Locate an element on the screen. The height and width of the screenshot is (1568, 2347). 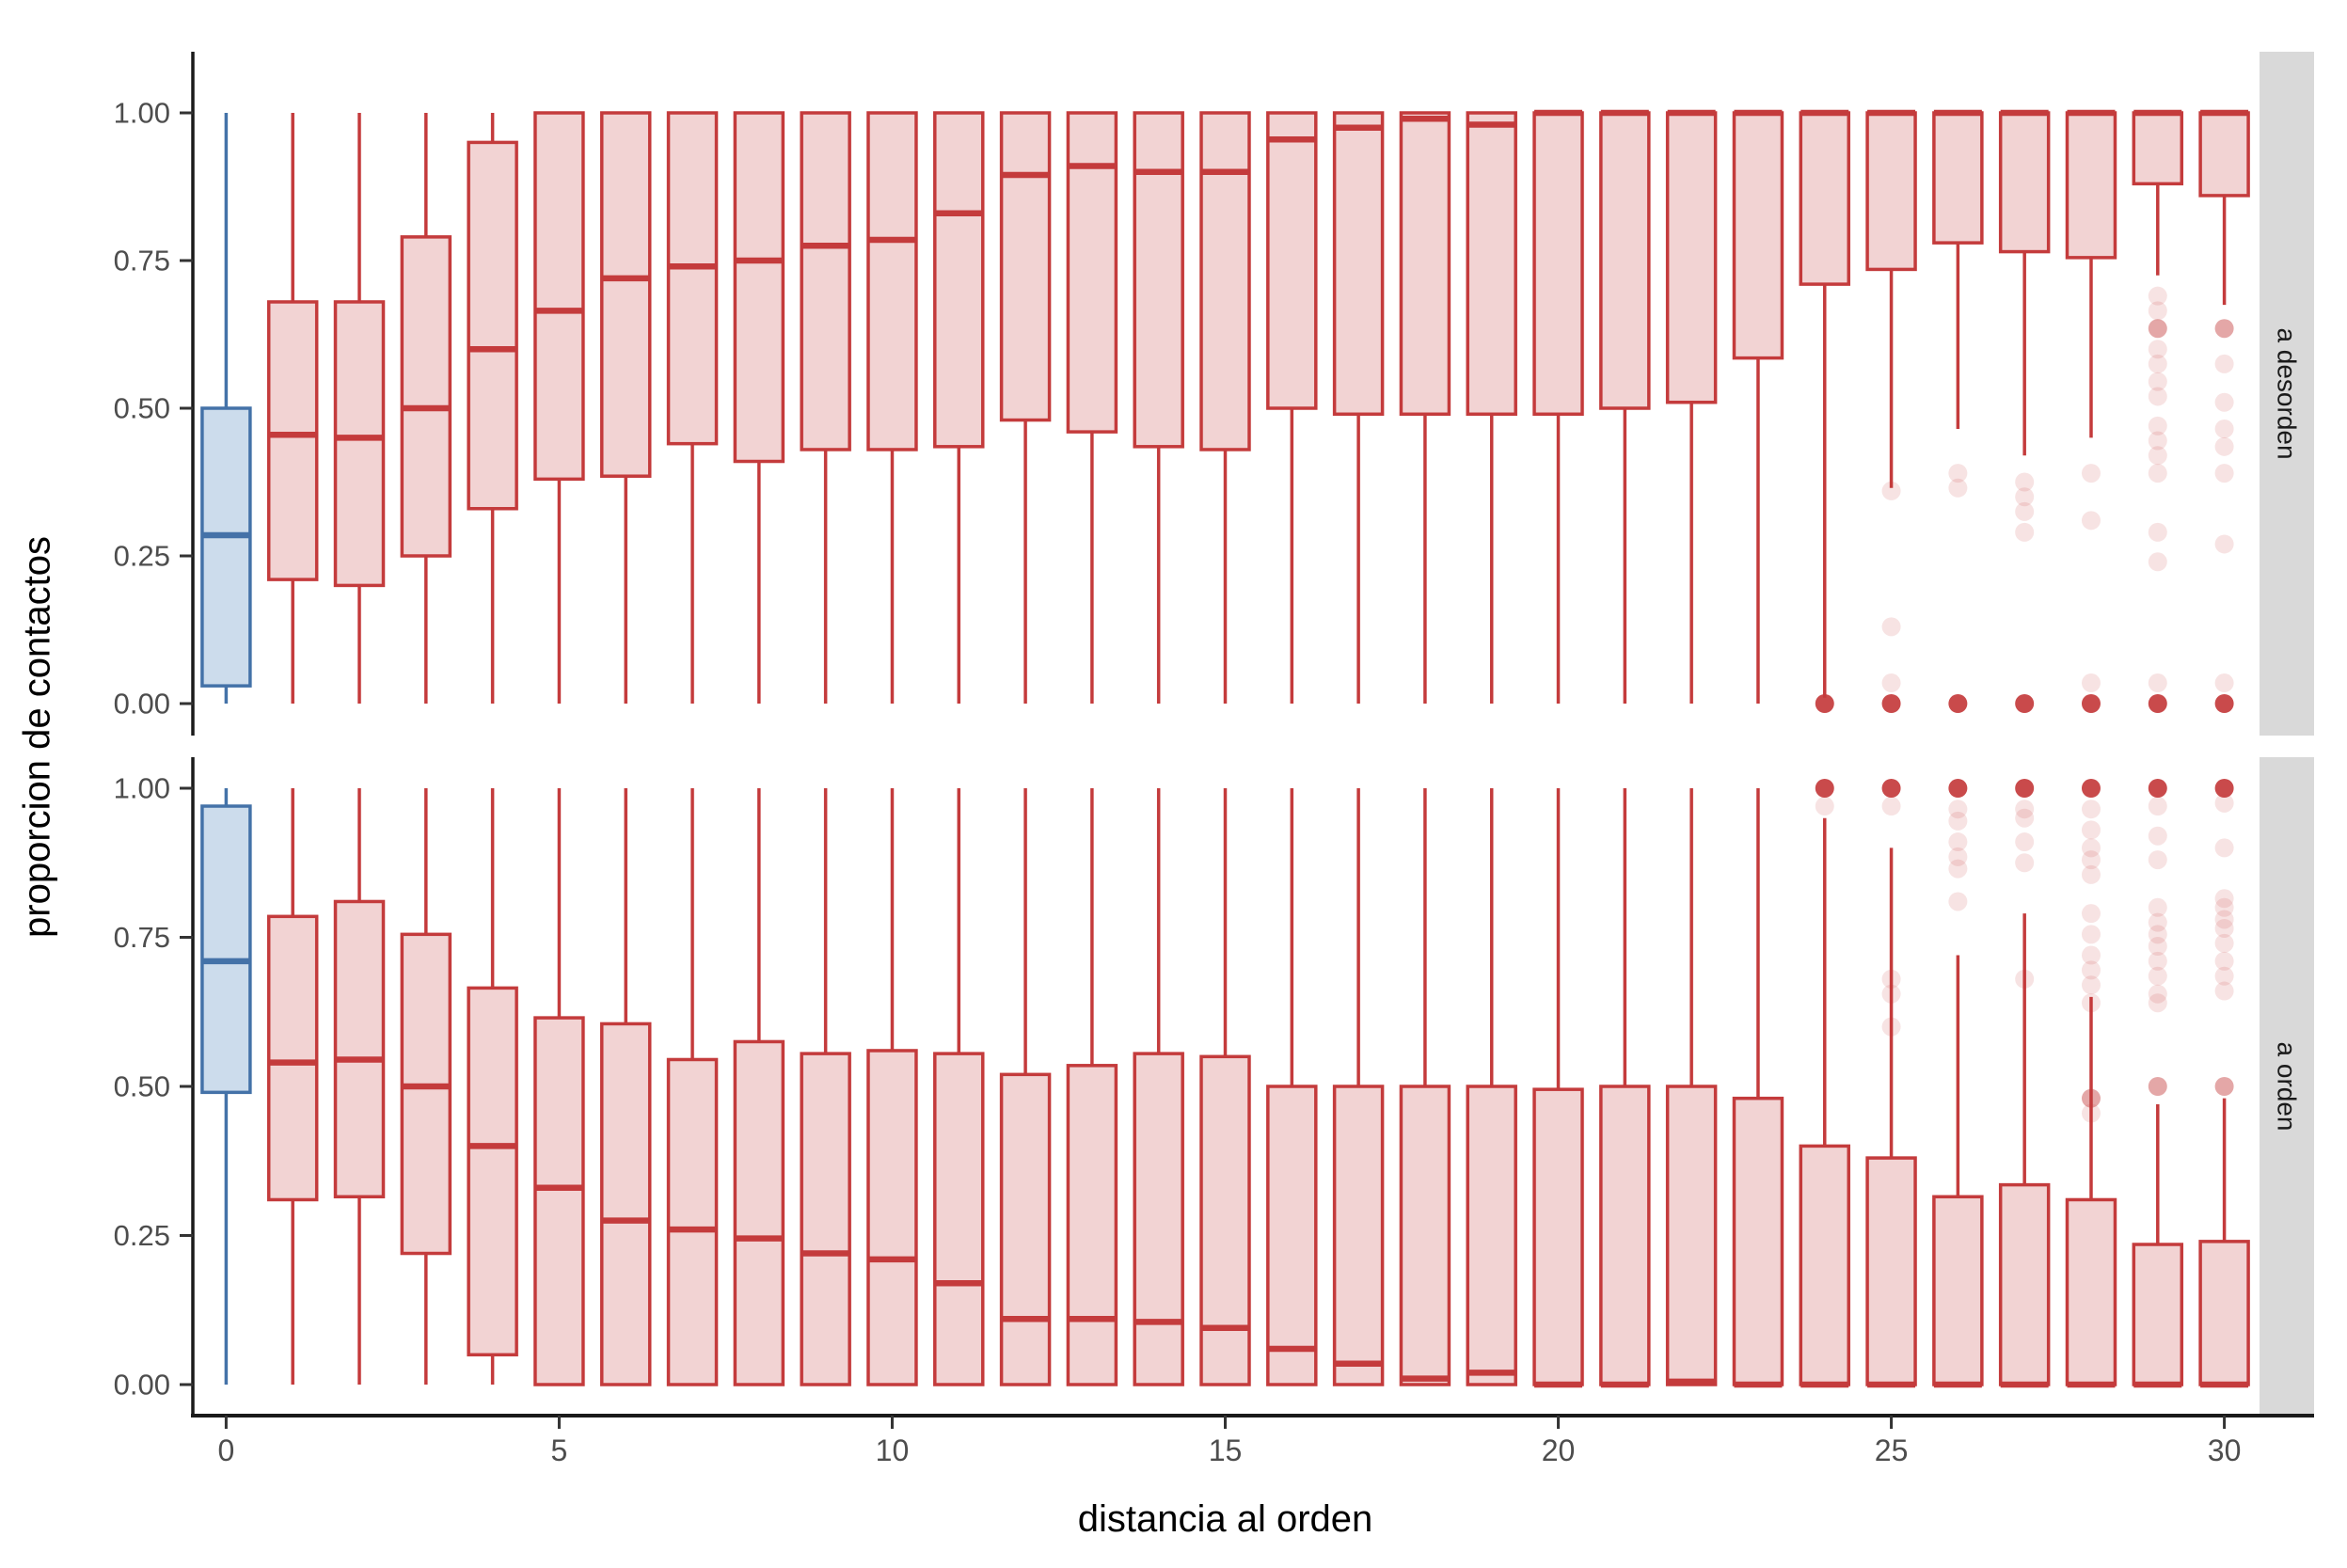
y-axis-tick-label: 0.25 is located at coordinates (142, 1235).